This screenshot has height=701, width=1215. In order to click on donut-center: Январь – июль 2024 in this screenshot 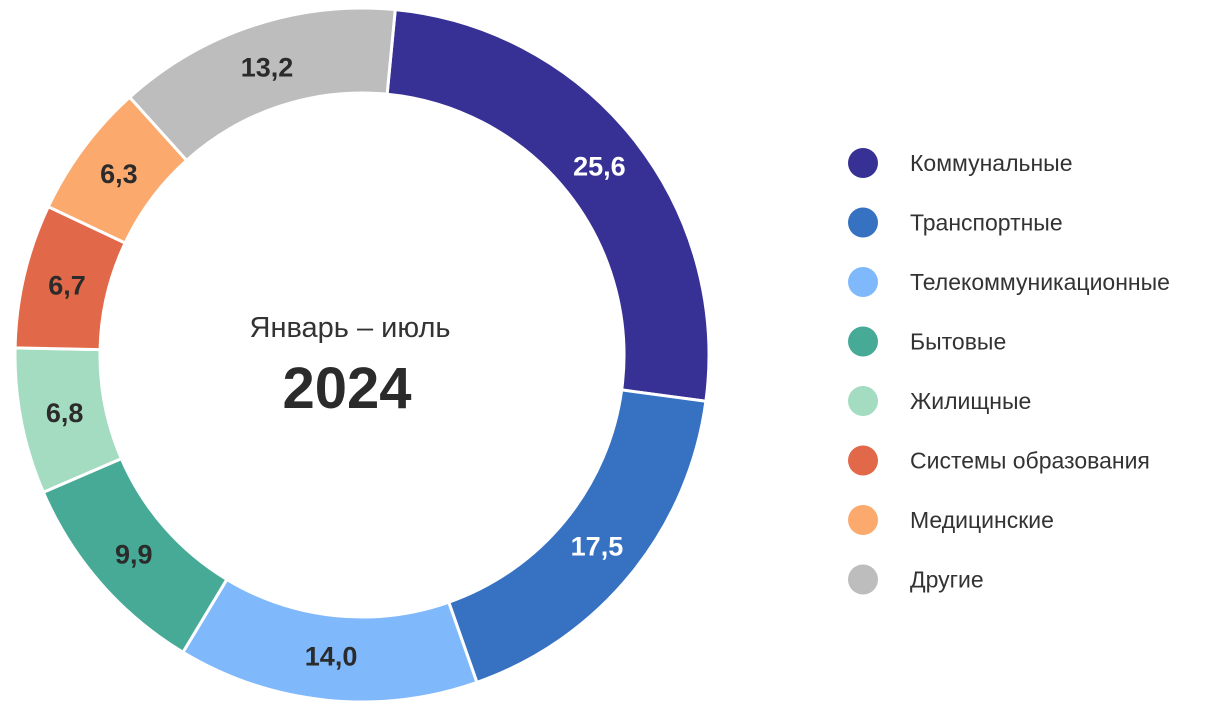, I will do `click(350, 366)`.